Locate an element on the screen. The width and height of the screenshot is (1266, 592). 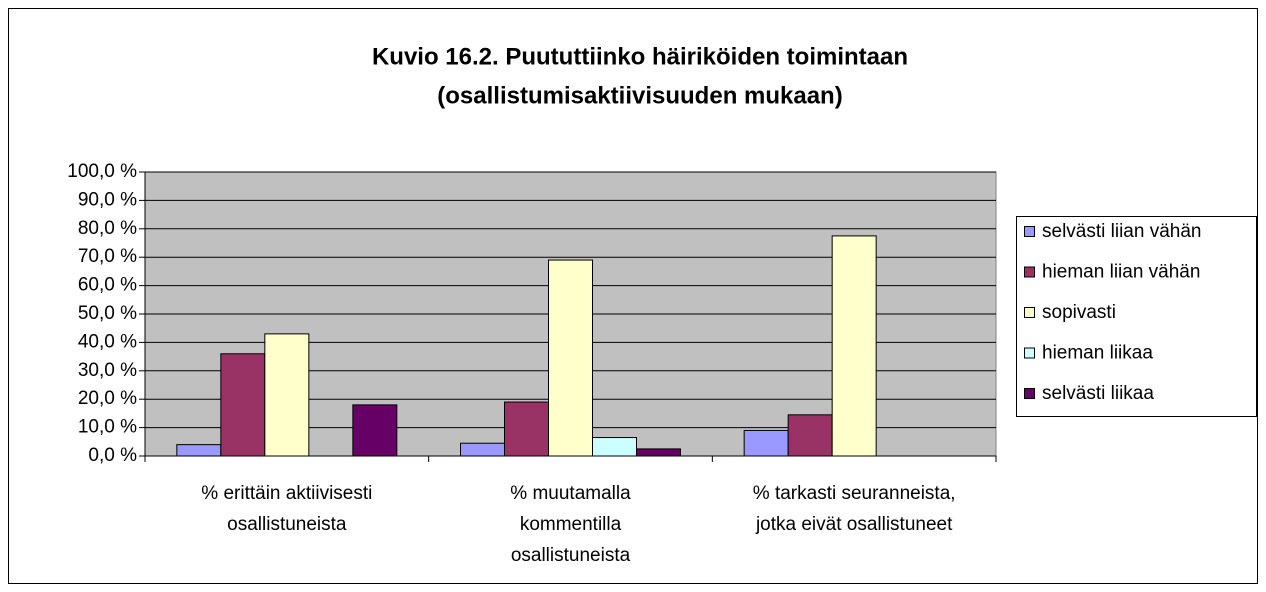
y-tick-label: 60,0 % is located at coordinates (107, 285).